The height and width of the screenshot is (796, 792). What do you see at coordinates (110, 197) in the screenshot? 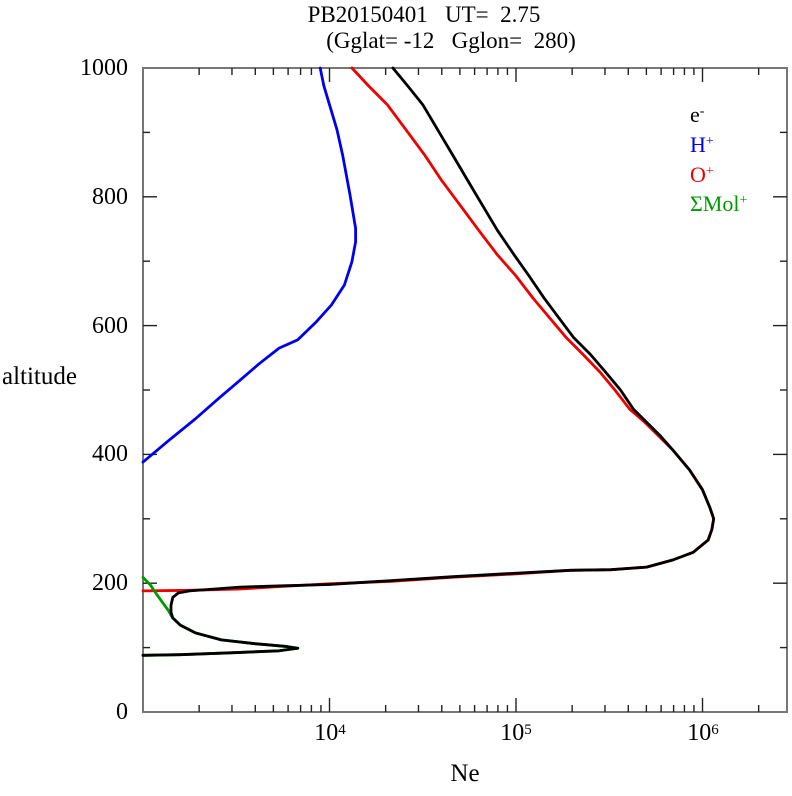
I see `y-tick-label-800: 800` at bounding box center [110, 197].